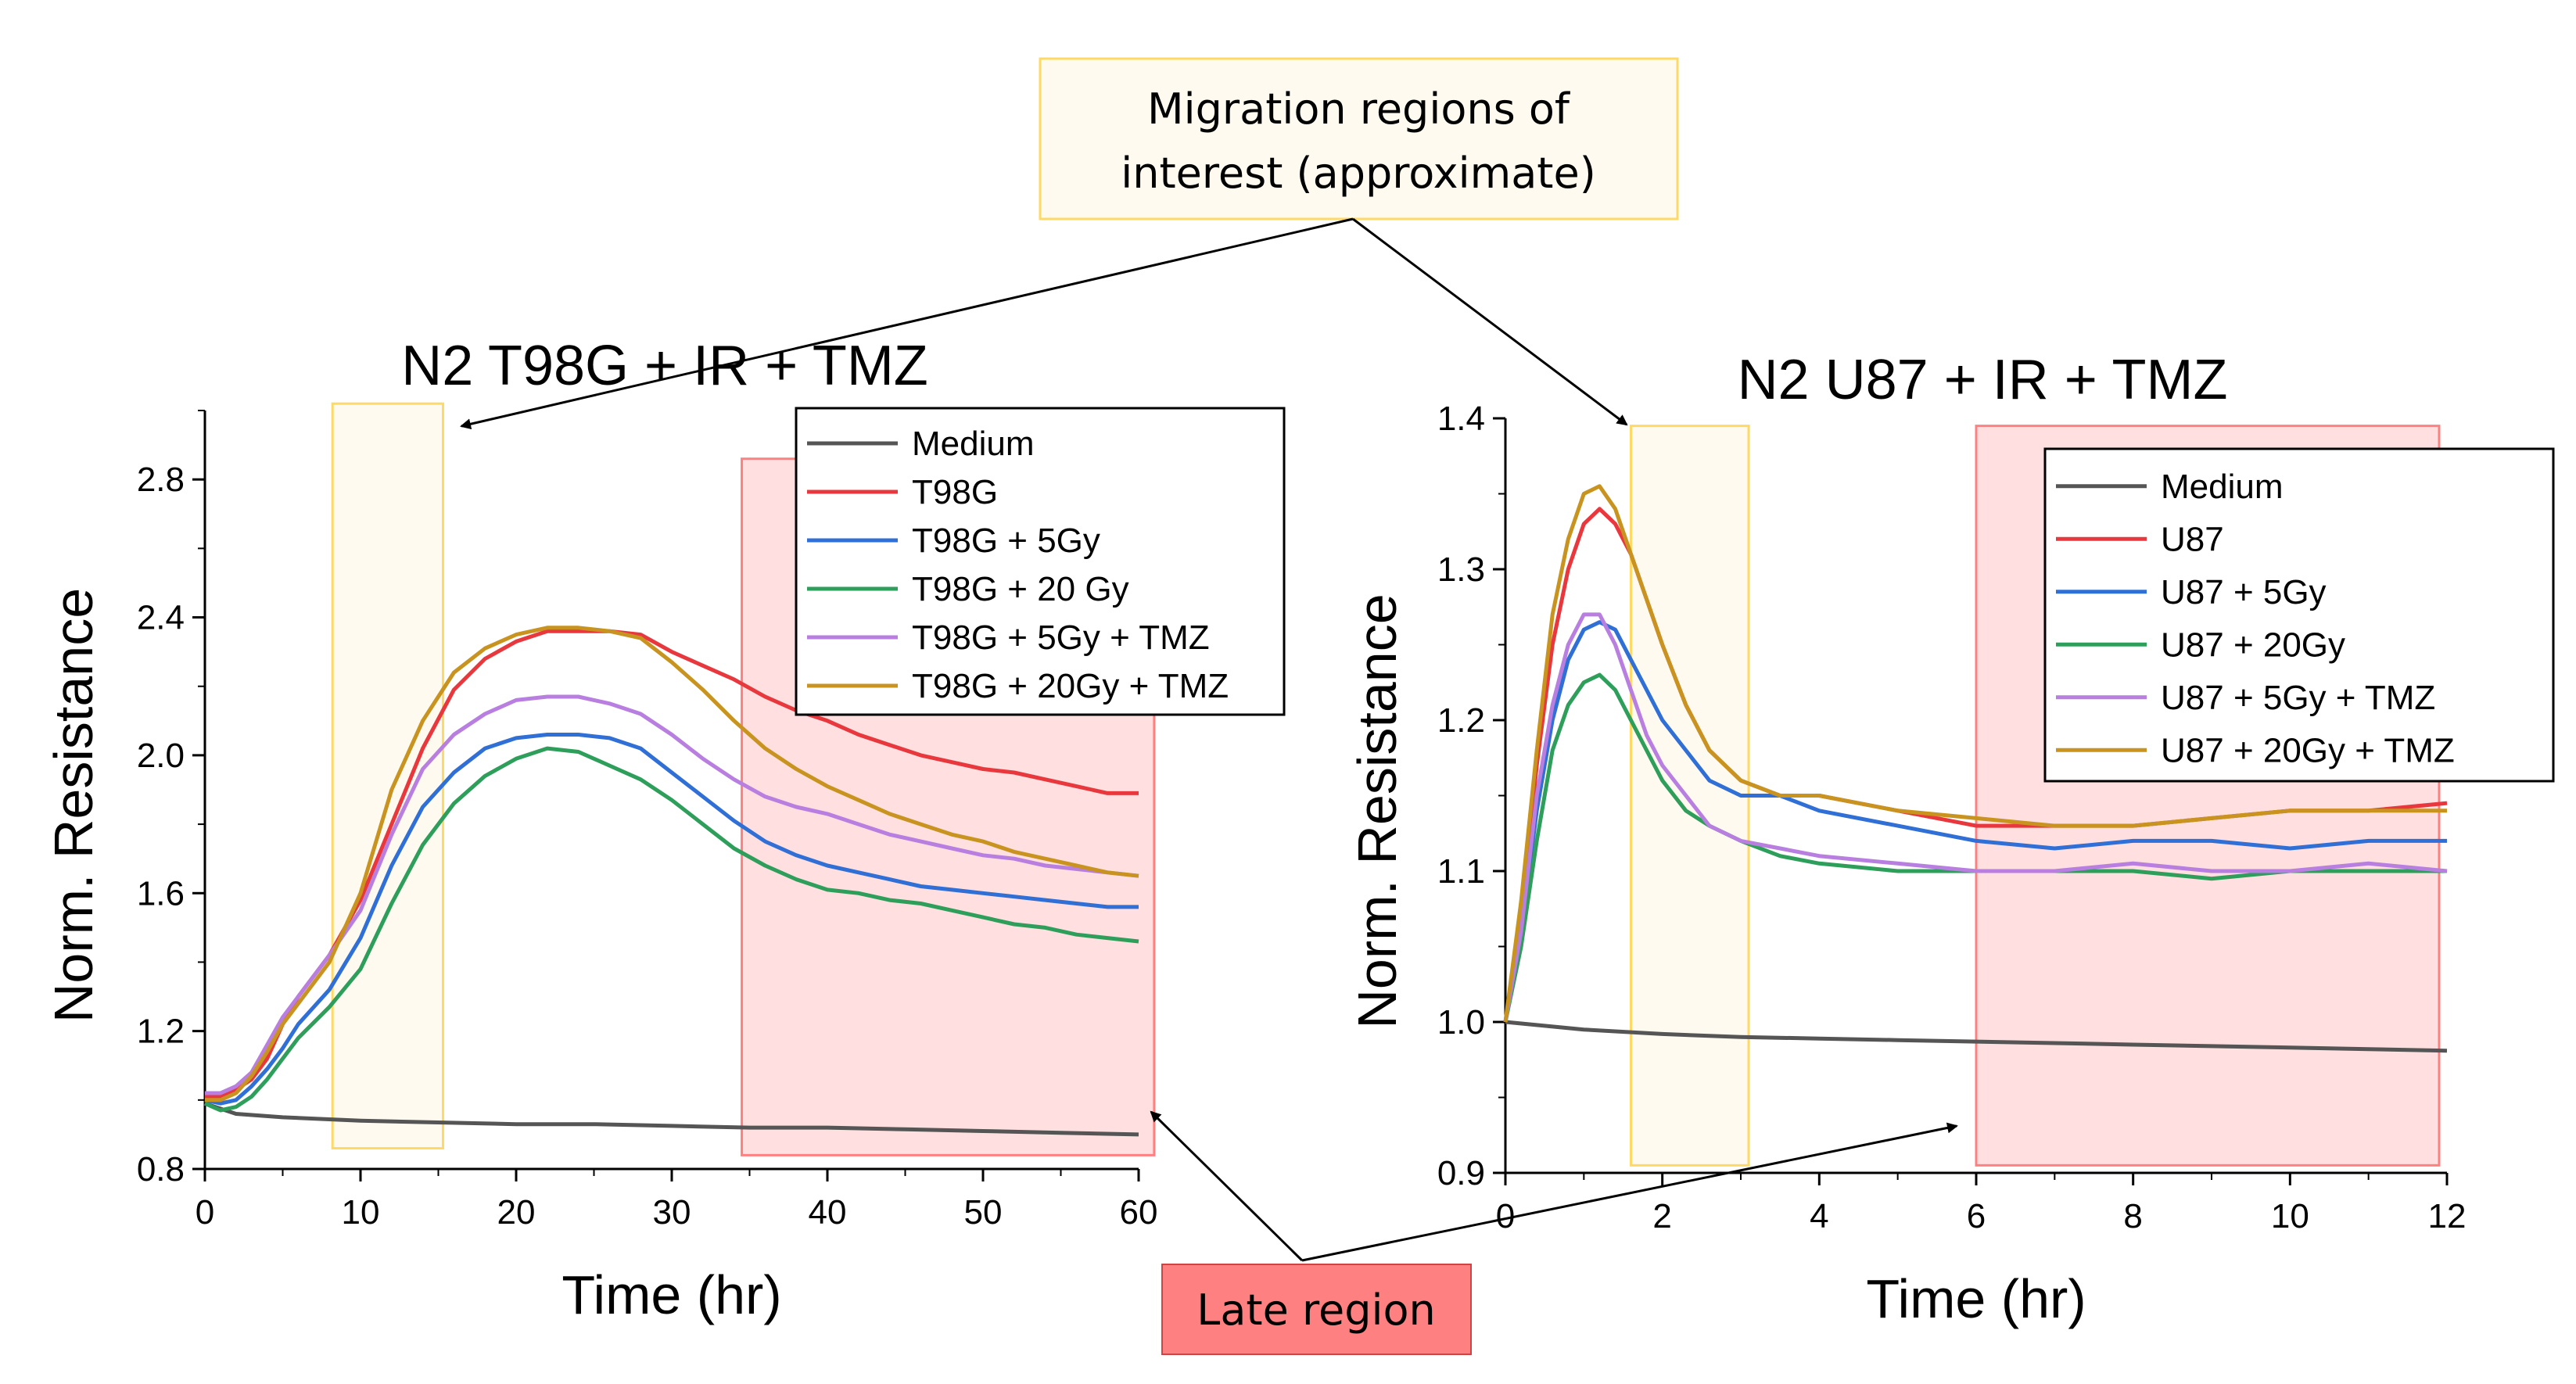 This screenshot has height=1384, width=2576. What do you see at coordinates (1227, 1186) in the screenshot?
I see `arrow-to-t98g-late` at bounding box center [1227, 1186].